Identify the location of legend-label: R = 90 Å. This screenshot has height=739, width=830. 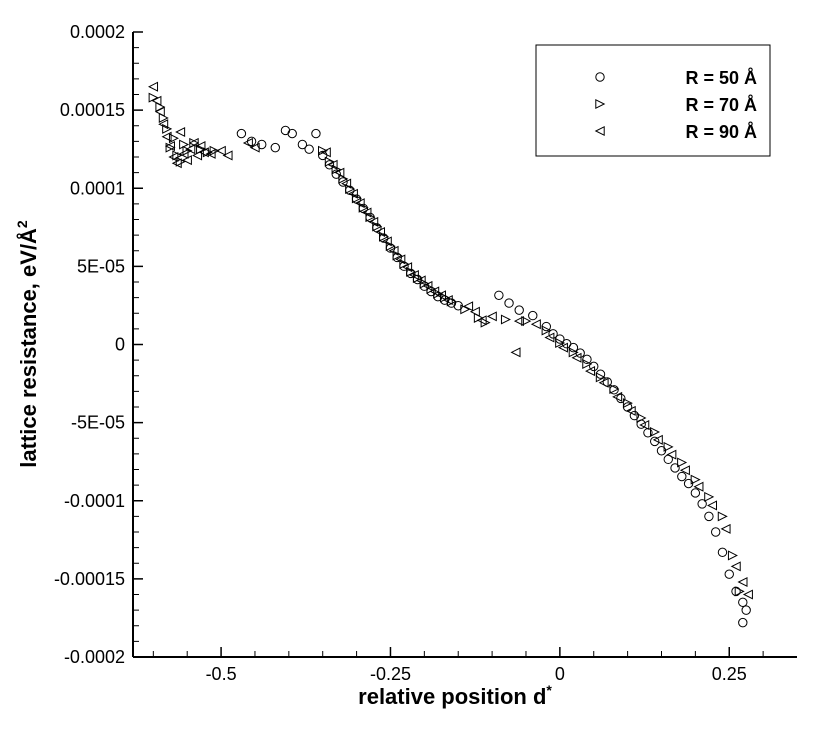
(721, 132).